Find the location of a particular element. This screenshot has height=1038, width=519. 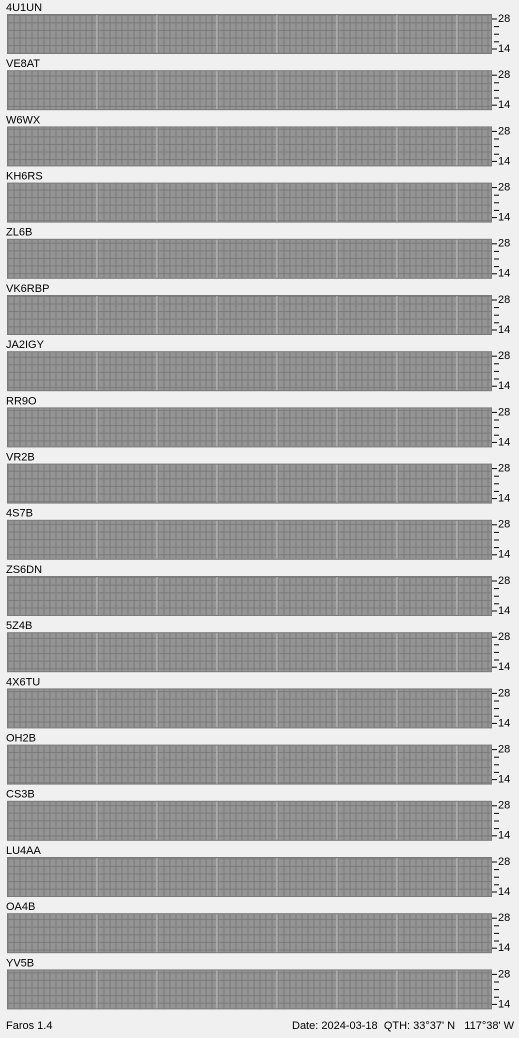

beacon-name: OA4B is located at coordinates (20, 907).